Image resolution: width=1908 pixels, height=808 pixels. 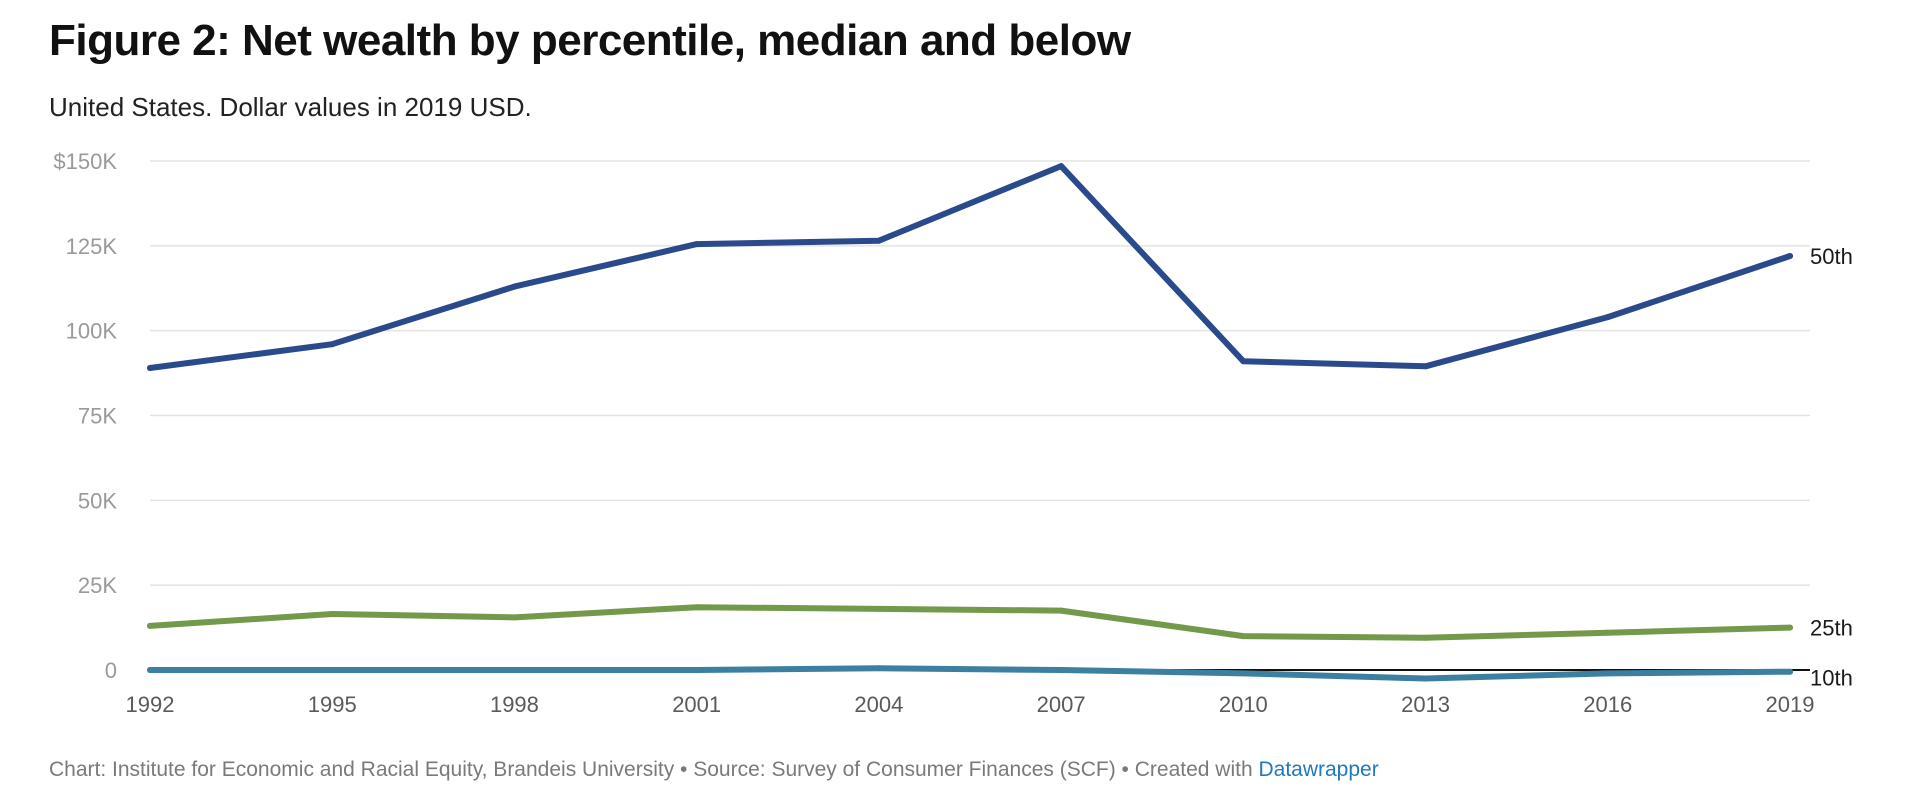 What do you see at coordinates (696, 704) in the screenshot?
I see `x-tick-label: 2001` at bounding box center [696, 704].